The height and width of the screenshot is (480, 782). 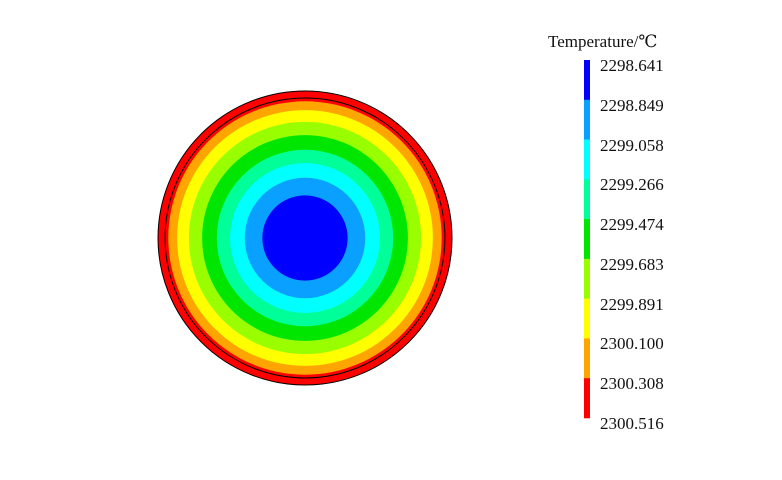 What do you see at coordinates (632, 423) in the screenshot?
I see `legend-tick-label: 2300.516` at bounding box center [632, 423].